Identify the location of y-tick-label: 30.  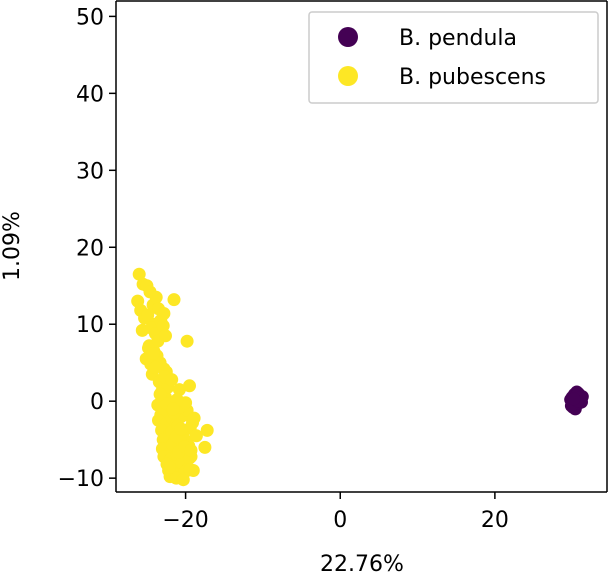
(90, 171).